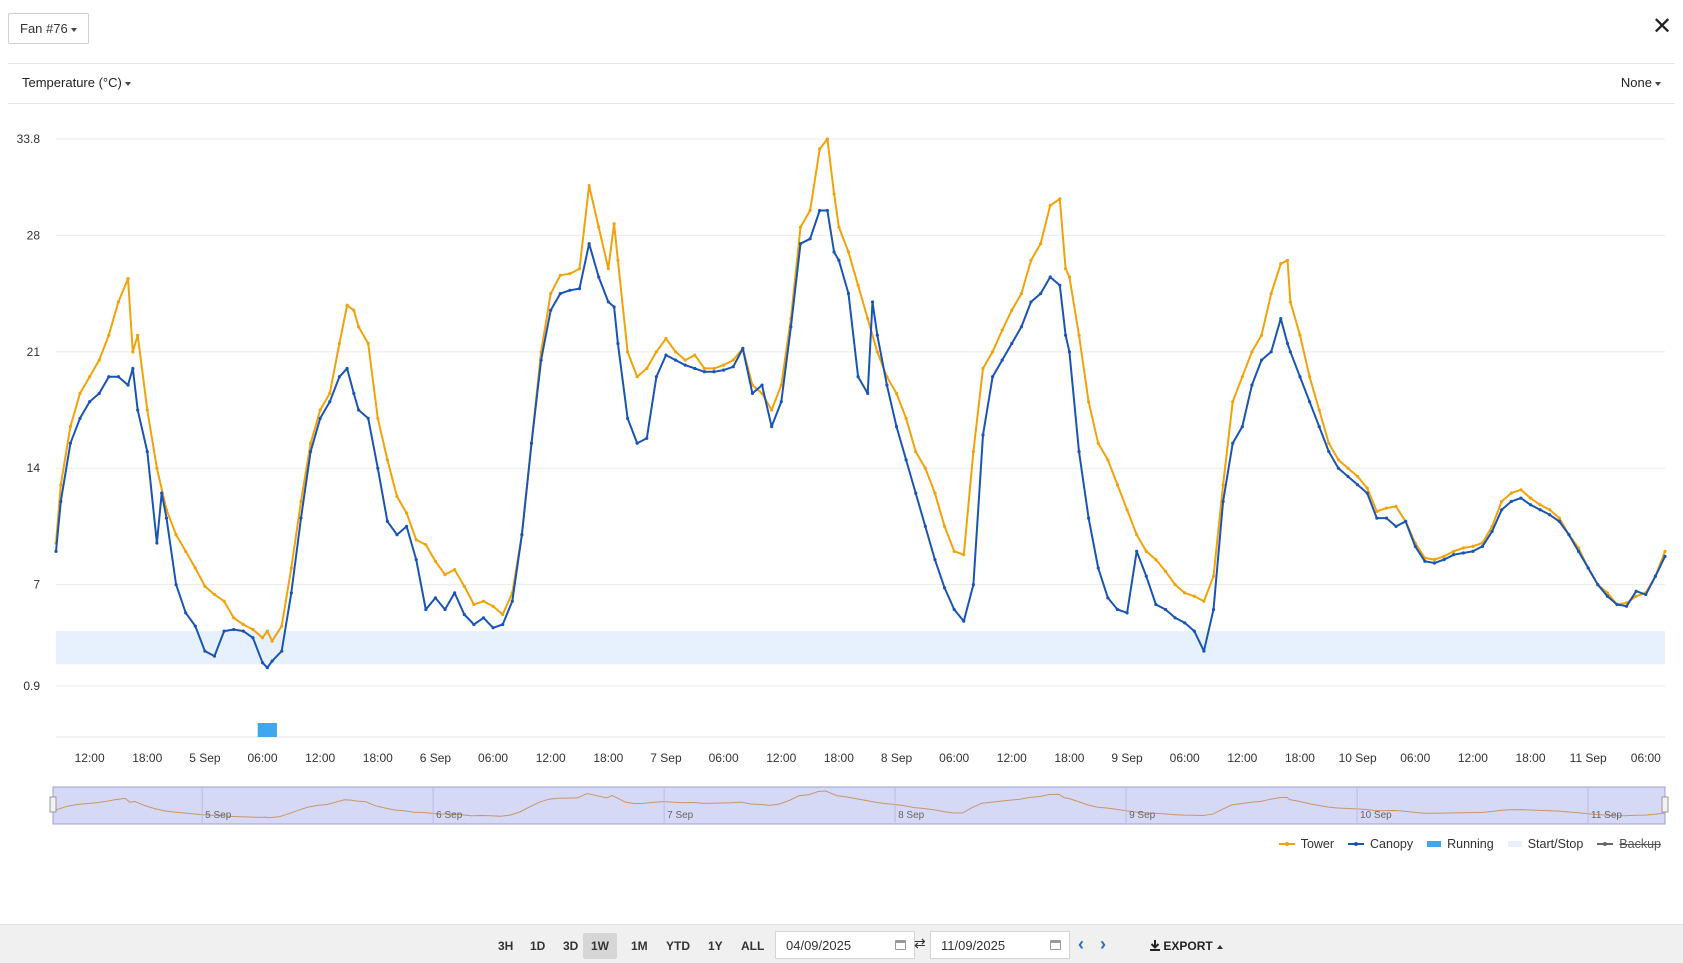  What do you see at coordinates (31, 686) in the screenshot?
I see `y-tick-label: 0.9` at bounding box center [31, 686].